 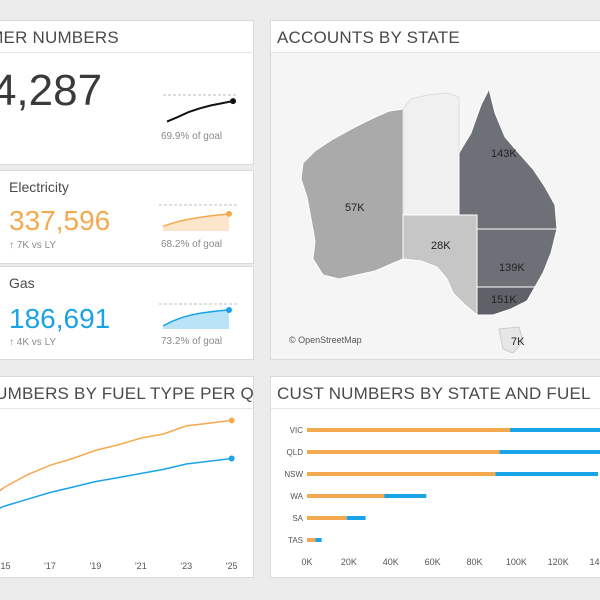 I want to click on line-panel-title: CUST NUMBERS BY FUEL TYPE PER QTR, so click(x=127, y=393).